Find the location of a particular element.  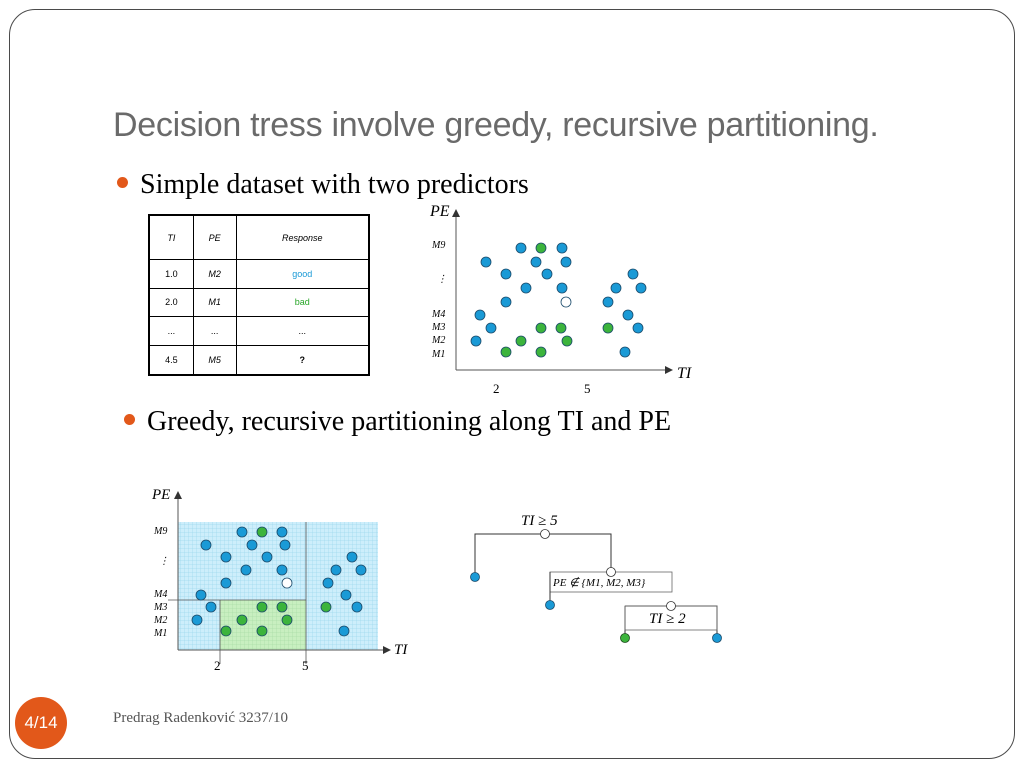

partition-plot: PE TI 2 5 M9 ⋮ M4 M3 M2 M1 is located at coordinates (279, 580).